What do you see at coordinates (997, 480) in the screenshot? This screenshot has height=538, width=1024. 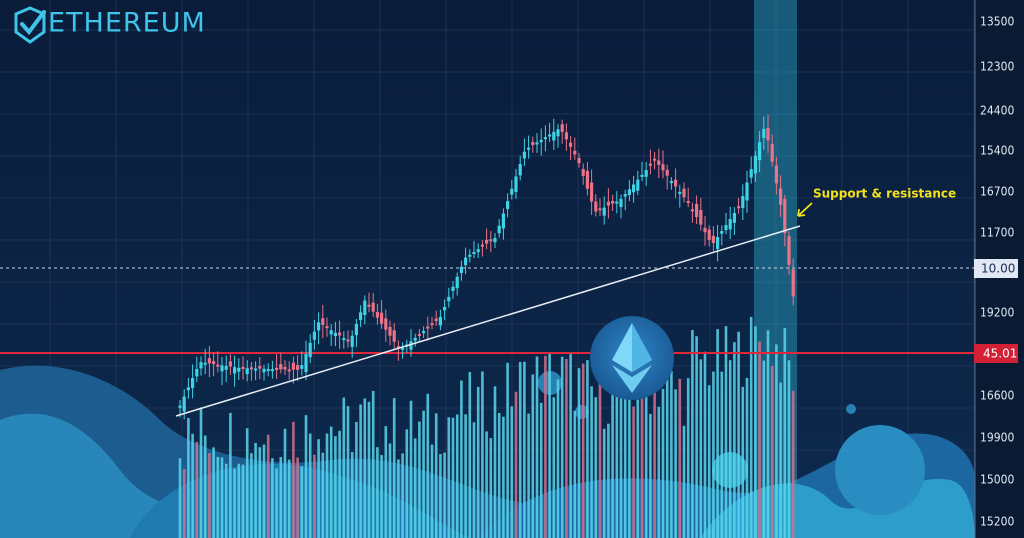 I see `axis-label: 15000` at bounding box center [997, 480].